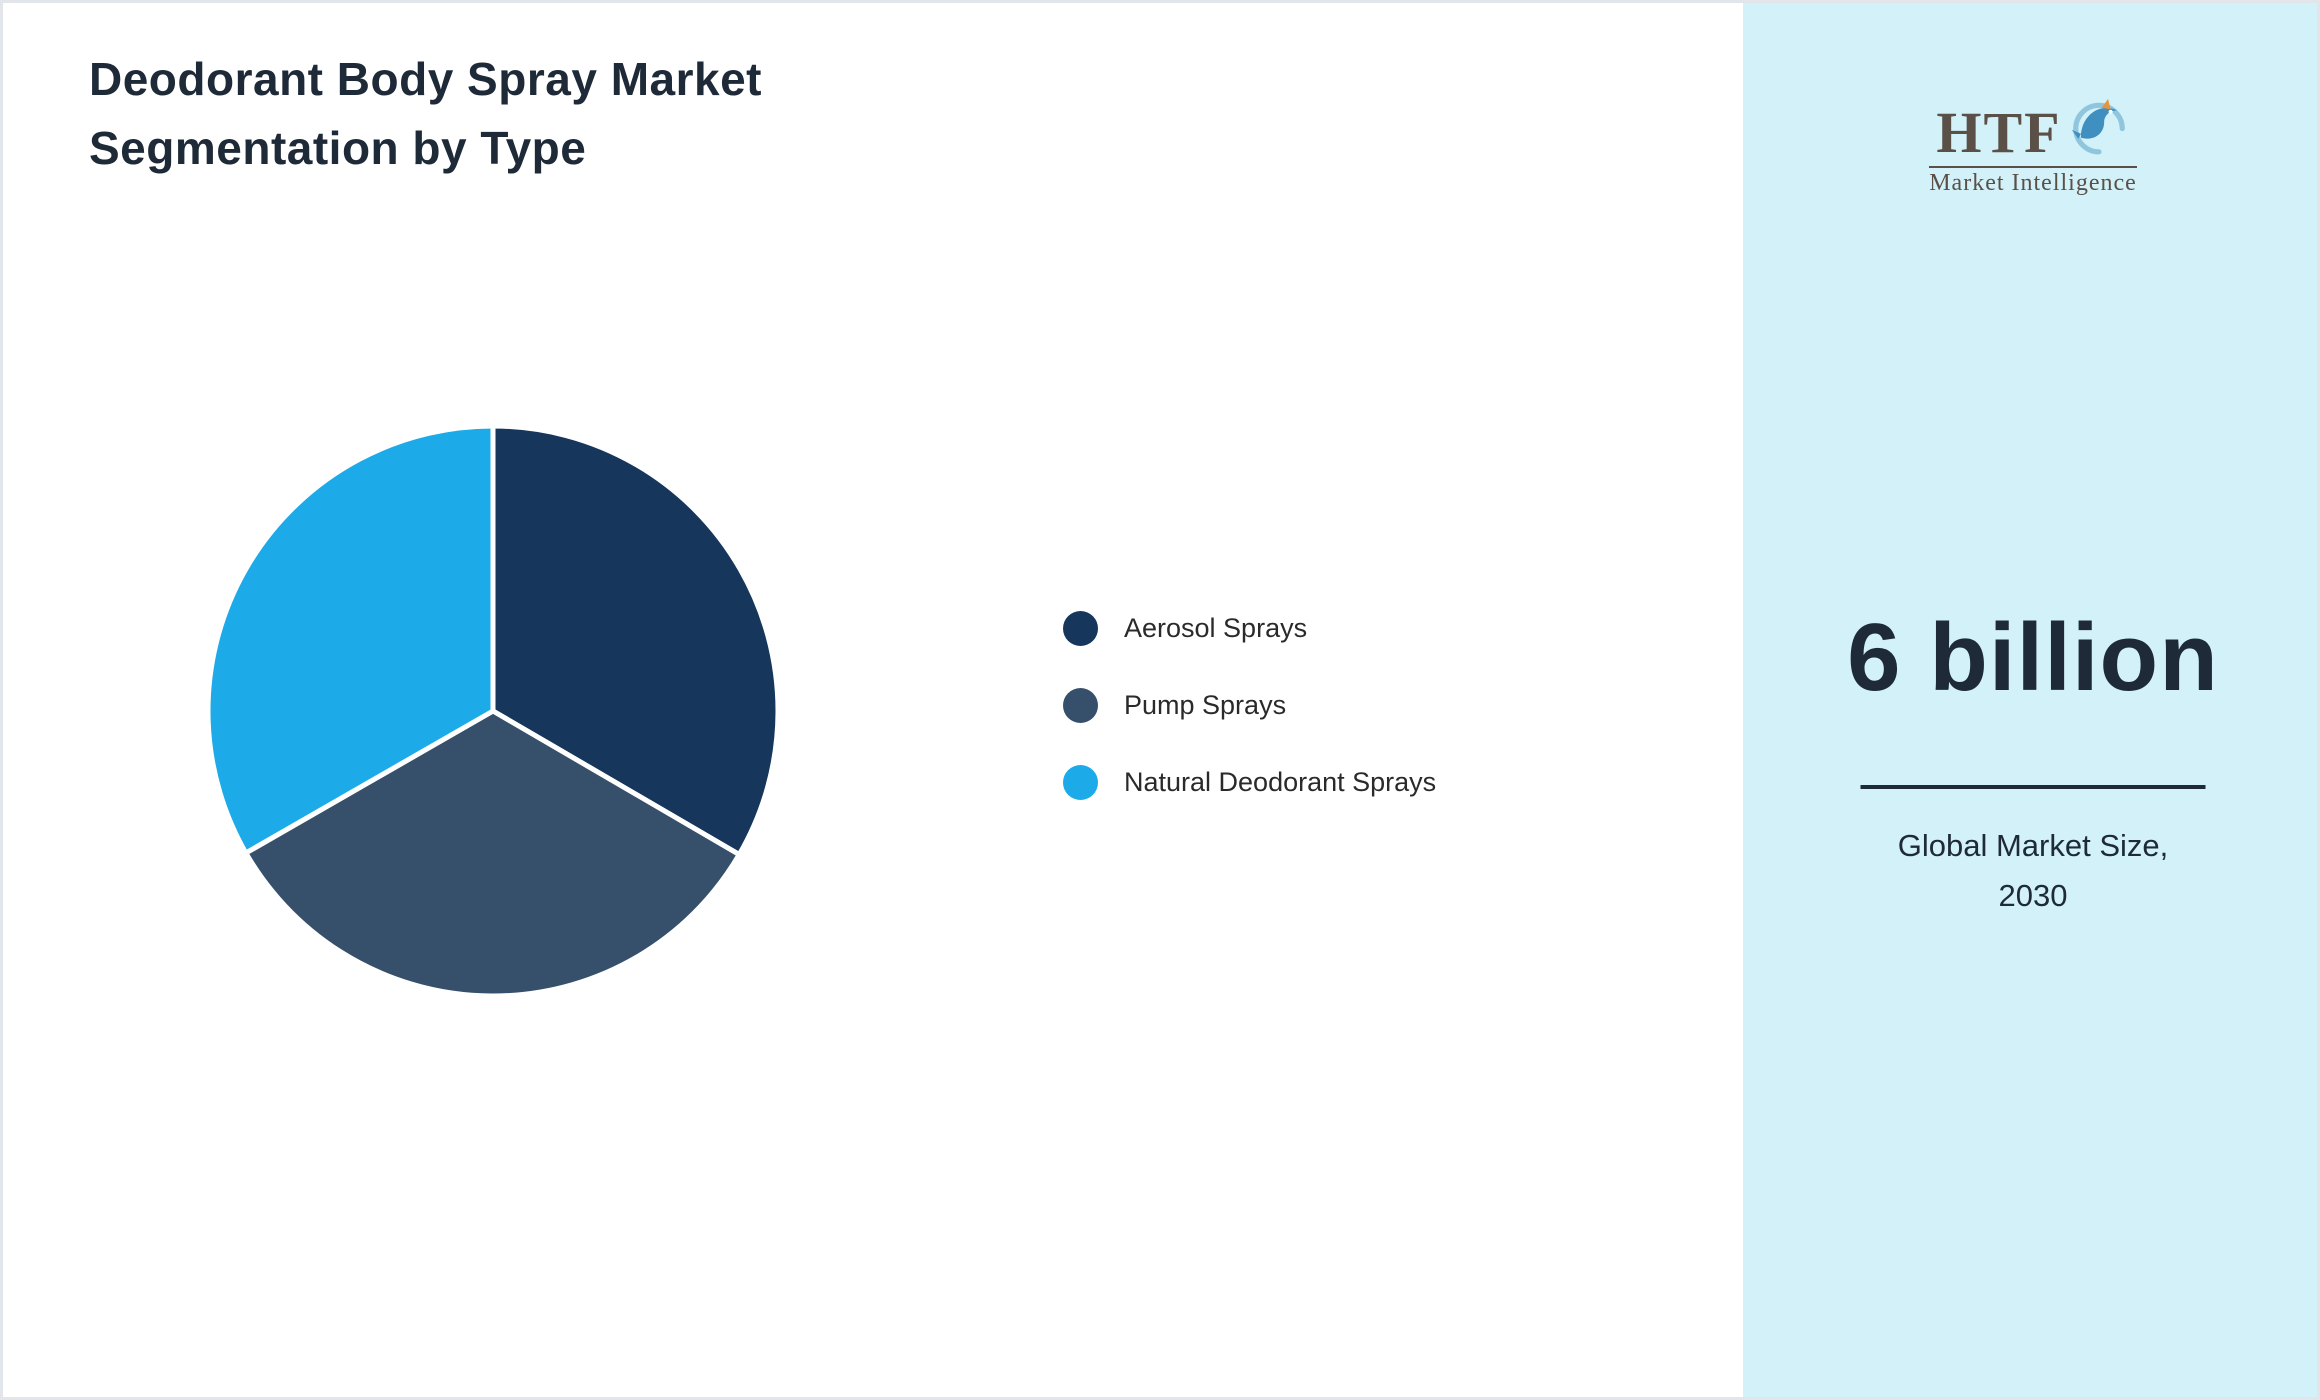 The height and width of the screenshot is (1400, 2320). What do you see at coordinates (2099, 128) in the screenshot?
I see `dolphin-icon` at bounding box center [2099, 128].